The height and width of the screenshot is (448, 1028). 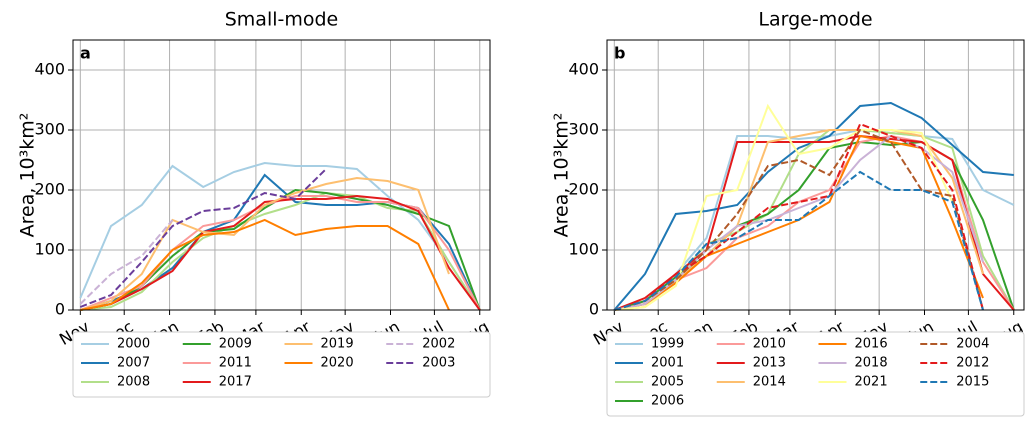 I want to click on panel-label: b, so click(x=619, y=53).